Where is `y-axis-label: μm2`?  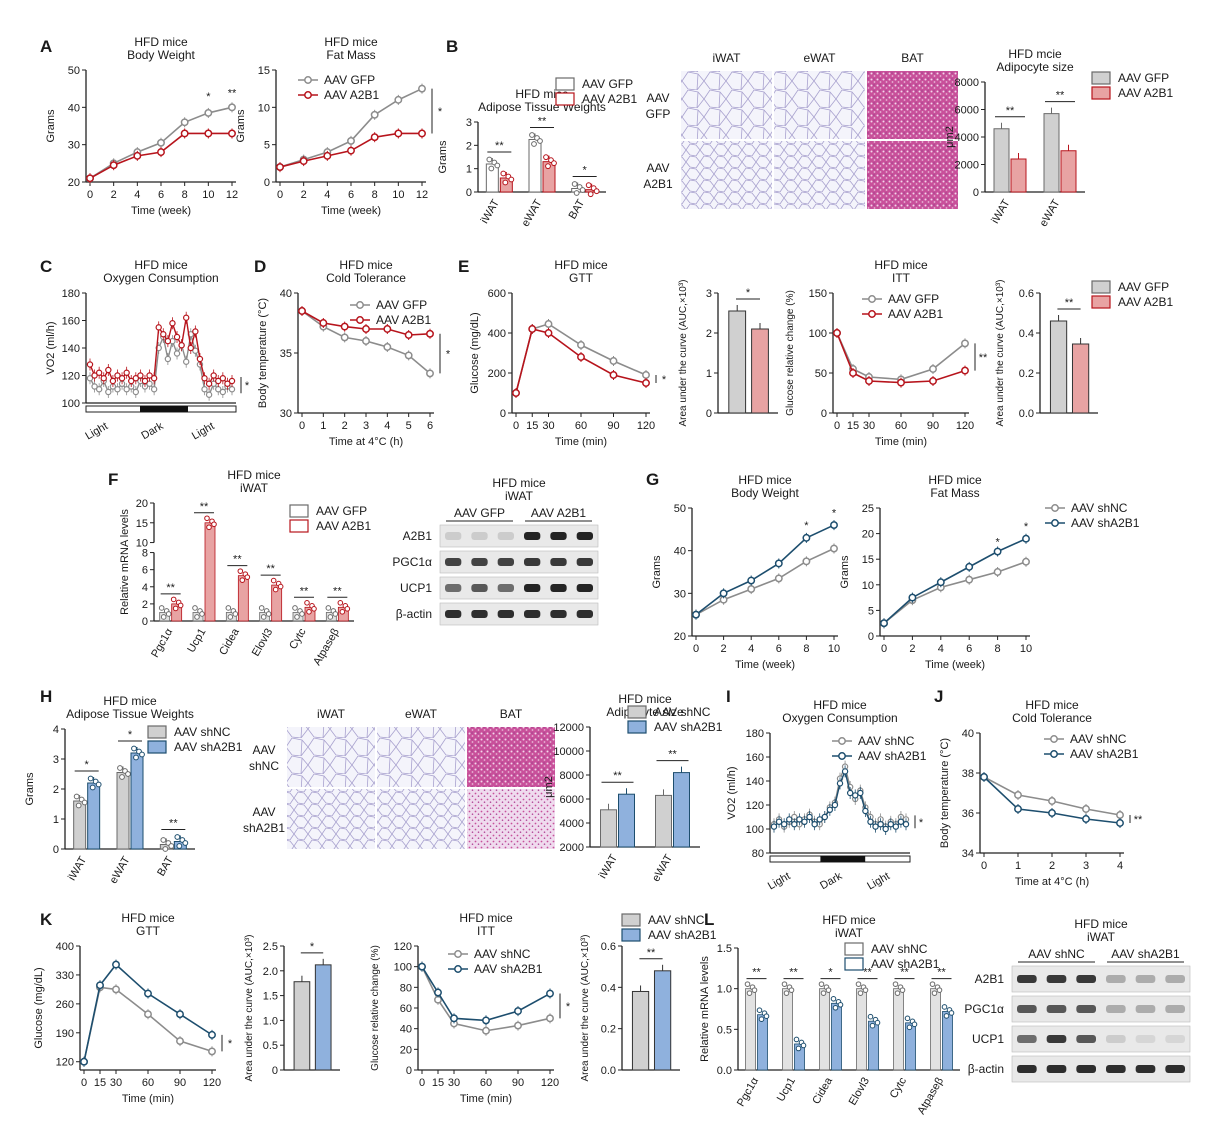
y-axis-label: μm2 is located at coordinates (950, 137).